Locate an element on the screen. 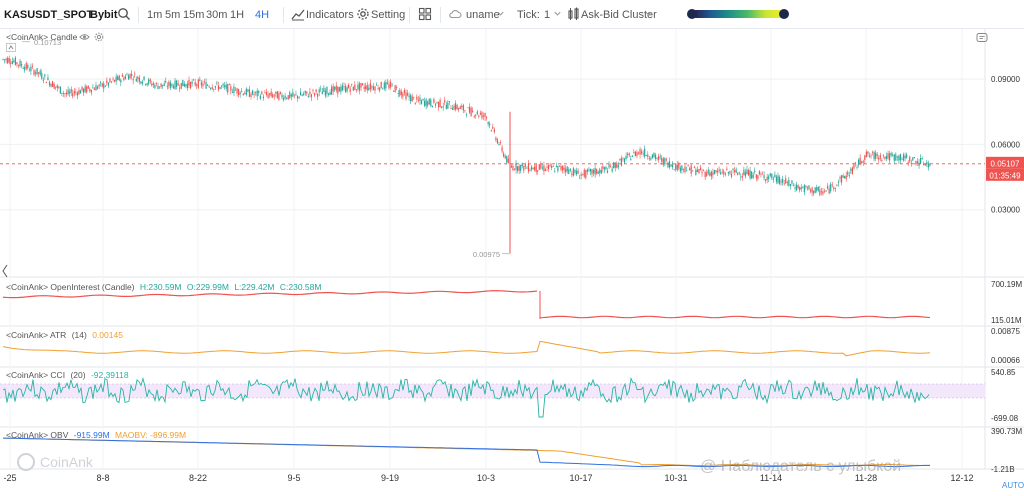  setting-button: Setting is located at coordinates (388, 15).